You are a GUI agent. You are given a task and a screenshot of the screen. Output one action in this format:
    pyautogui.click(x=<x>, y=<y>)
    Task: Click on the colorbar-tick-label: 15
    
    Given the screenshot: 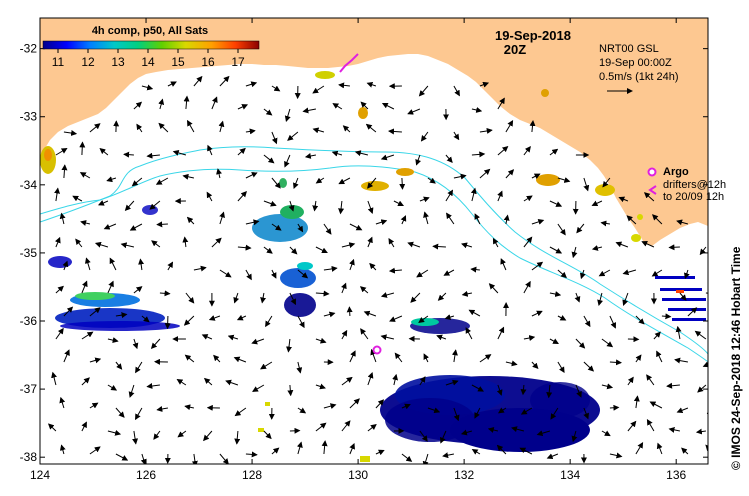 What is the action you would take?
    pyautogui.click(x=178, y=62)
    